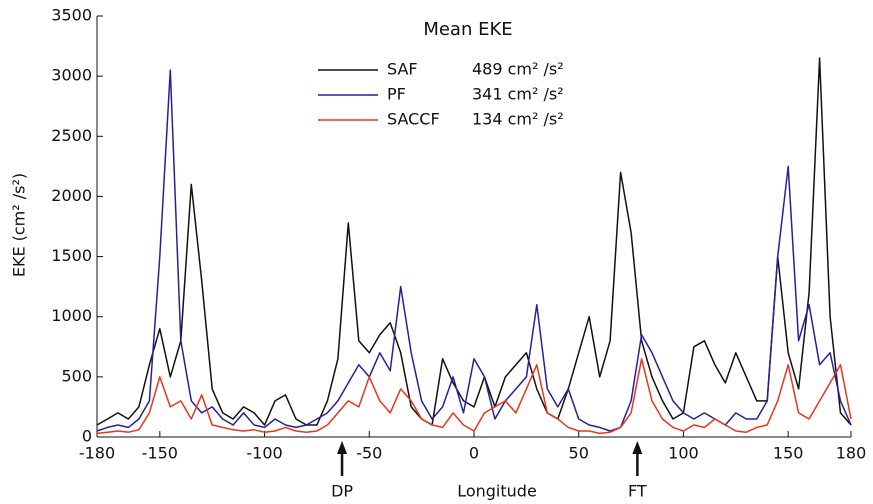 Image resolution: width=873 pixels, height=504 pixels. I want to click on legend-label: SAF, so click(402, 69).